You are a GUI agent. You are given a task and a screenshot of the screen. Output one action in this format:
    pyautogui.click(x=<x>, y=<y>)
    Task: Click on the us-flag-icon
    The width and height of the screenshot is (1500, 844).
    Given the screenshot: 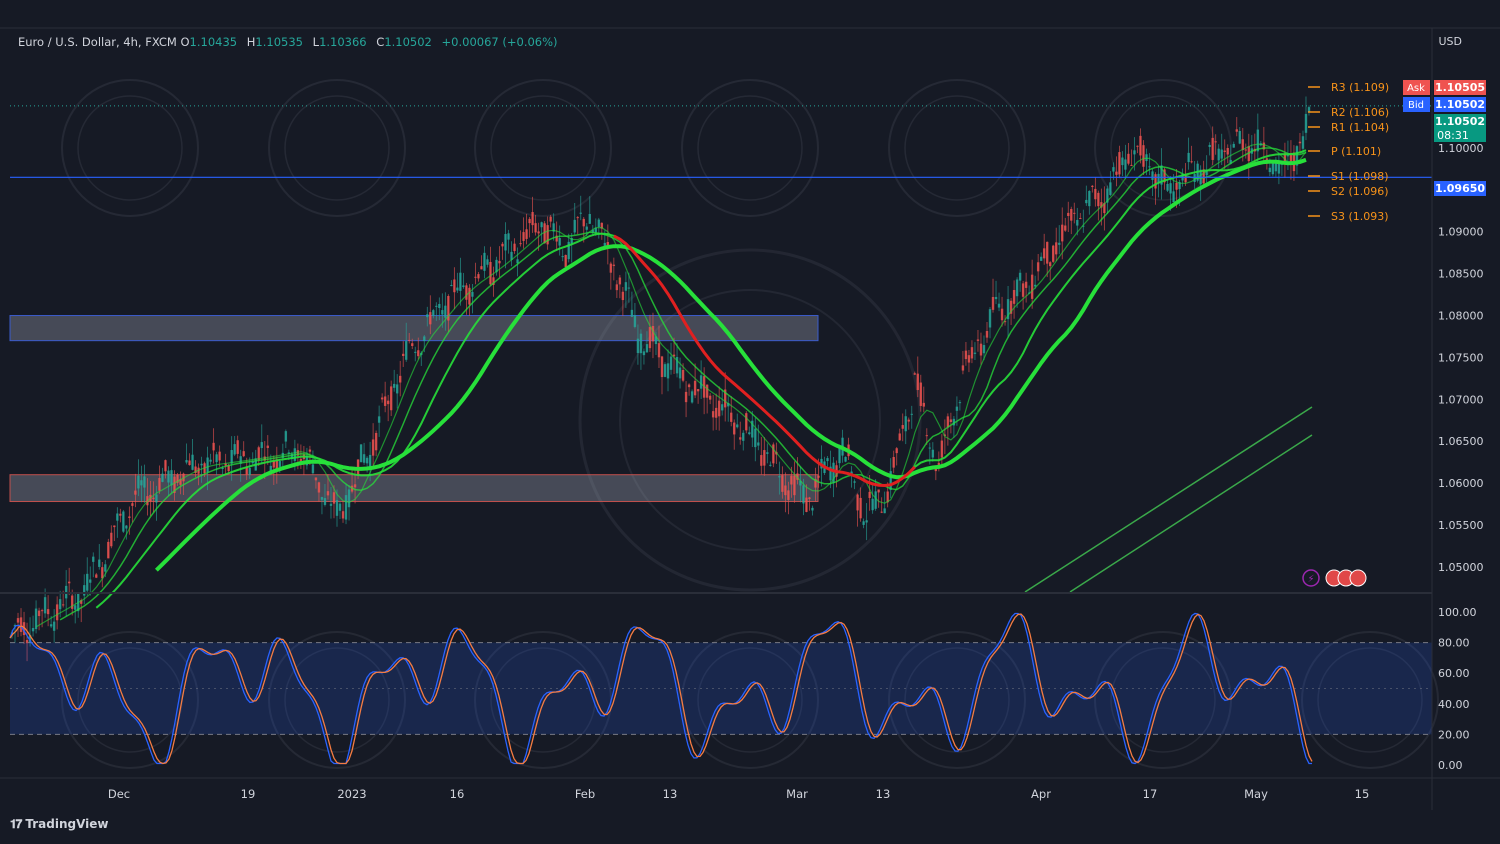 What is the action you would take?
    pyautogui.click(x=1358, y=578)
    